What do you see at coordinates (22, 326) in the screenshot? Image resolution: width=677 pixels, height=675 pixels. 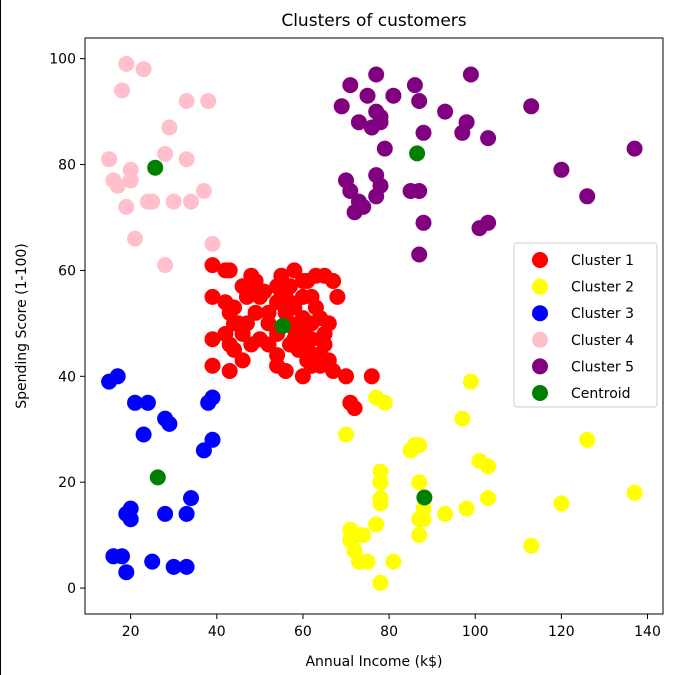 I see `y-axis-label: Spending Score (1-100)` at bounding box center [22, 326].